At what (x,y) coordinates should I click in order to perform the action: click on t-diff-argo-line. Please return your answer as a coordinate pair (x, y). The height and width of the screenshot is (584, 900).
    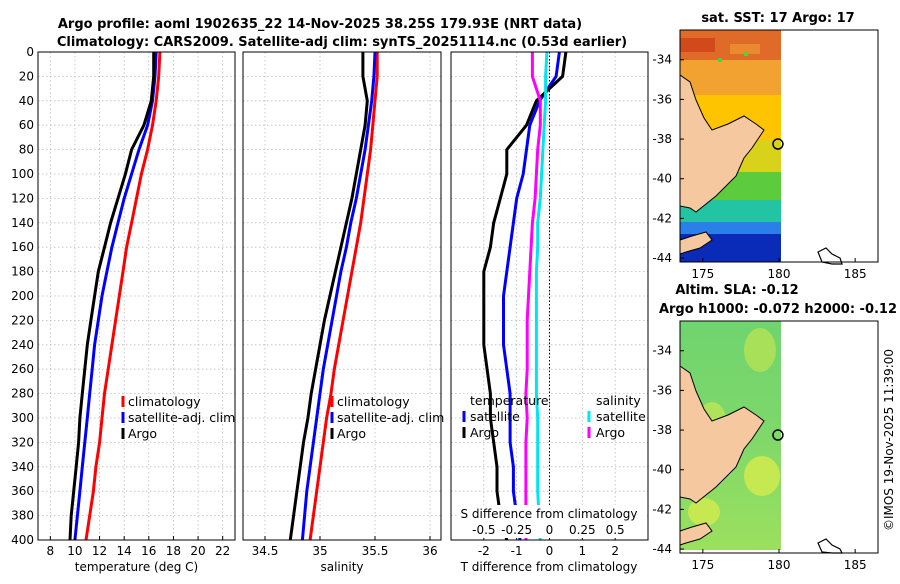
    Looking at the image, I should click on (525, 296).